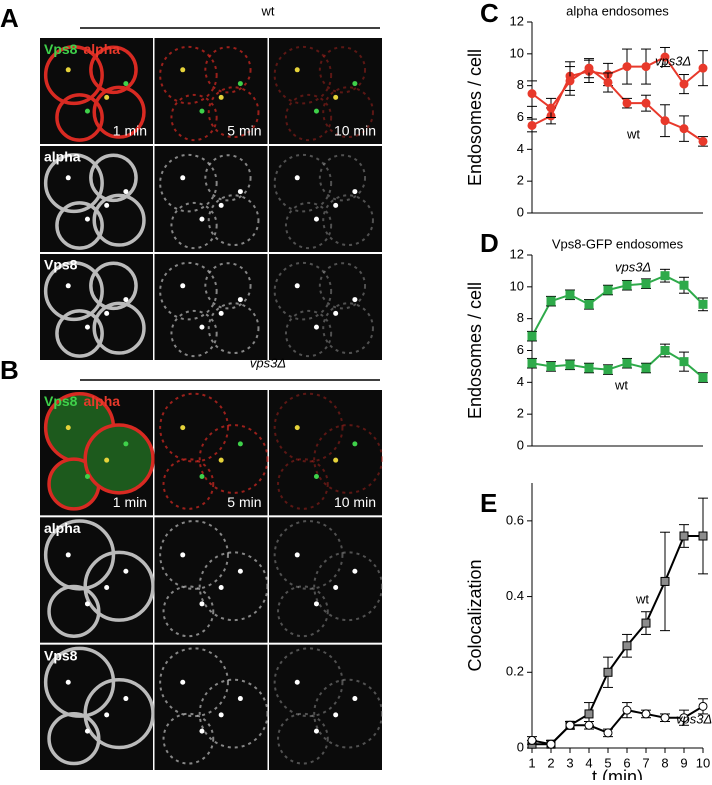 The width and height of the screenshot is (712, 785). What do you see at coordinates (617, 773) in the screenshot?
I see `x-axis-label: t (min)` at bounding box center [617, 773].